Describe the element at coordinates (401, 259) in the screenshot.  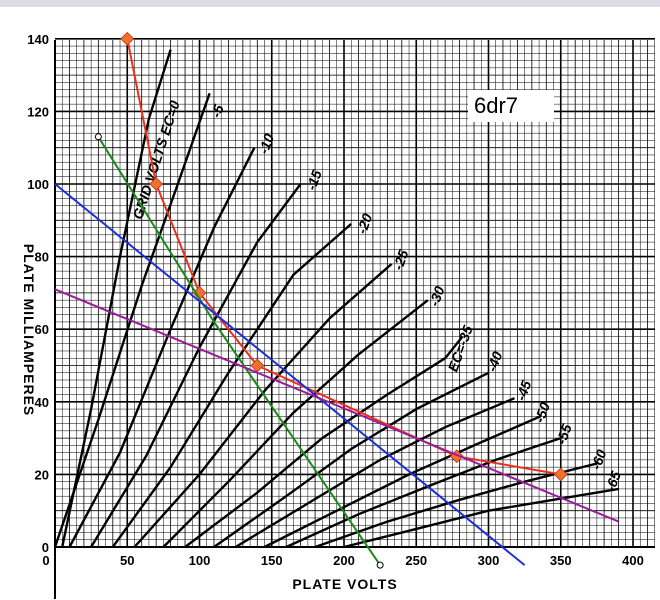
I see `curve-label: -25` at that location.